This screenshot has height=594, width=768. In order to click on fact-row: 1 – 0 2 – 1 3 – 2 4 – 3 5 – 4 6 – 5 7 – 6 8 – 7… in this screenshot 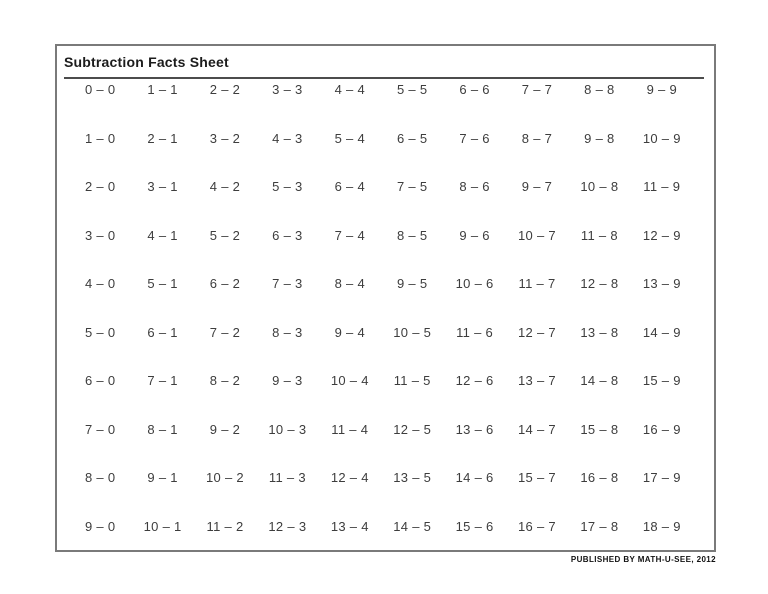, I will do `click(381, 139)`.